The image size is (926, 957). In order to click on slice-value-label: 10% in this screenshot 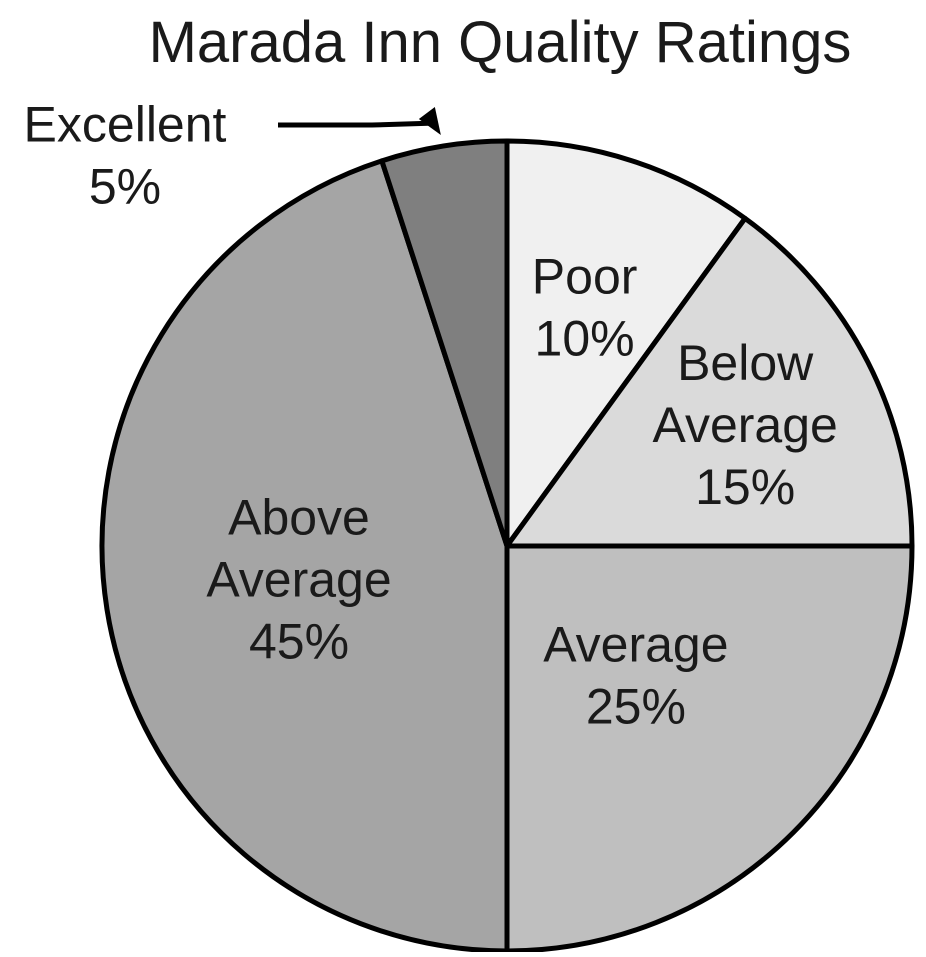, I will do `click(585, 339)`.